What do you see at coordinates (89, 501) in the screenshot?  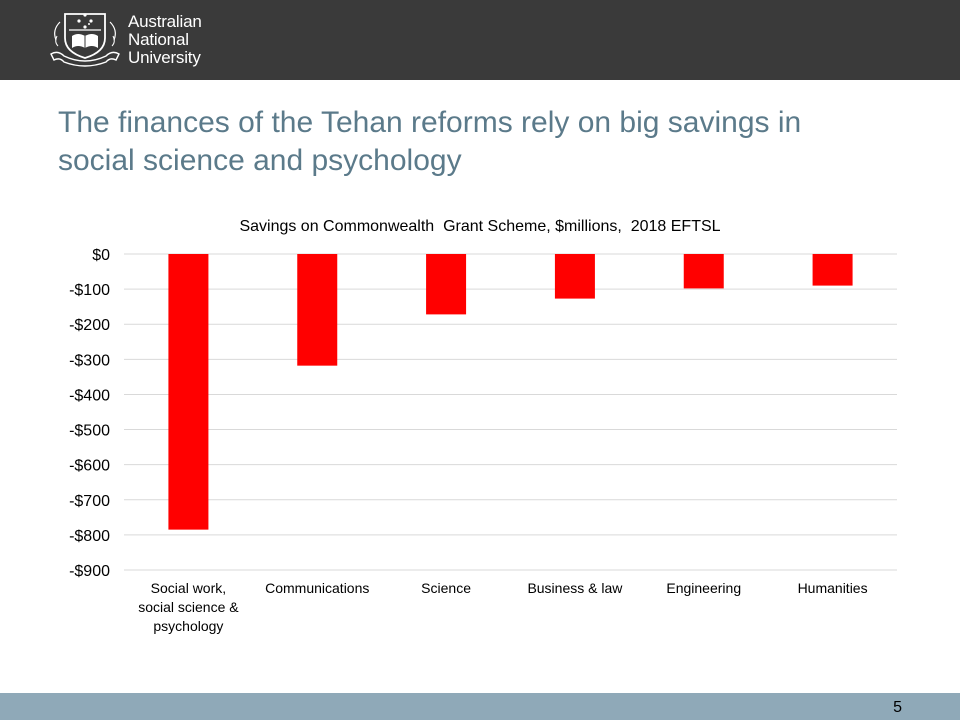 I see `y-tick-label: -$700` at bounding box center [89, 501].